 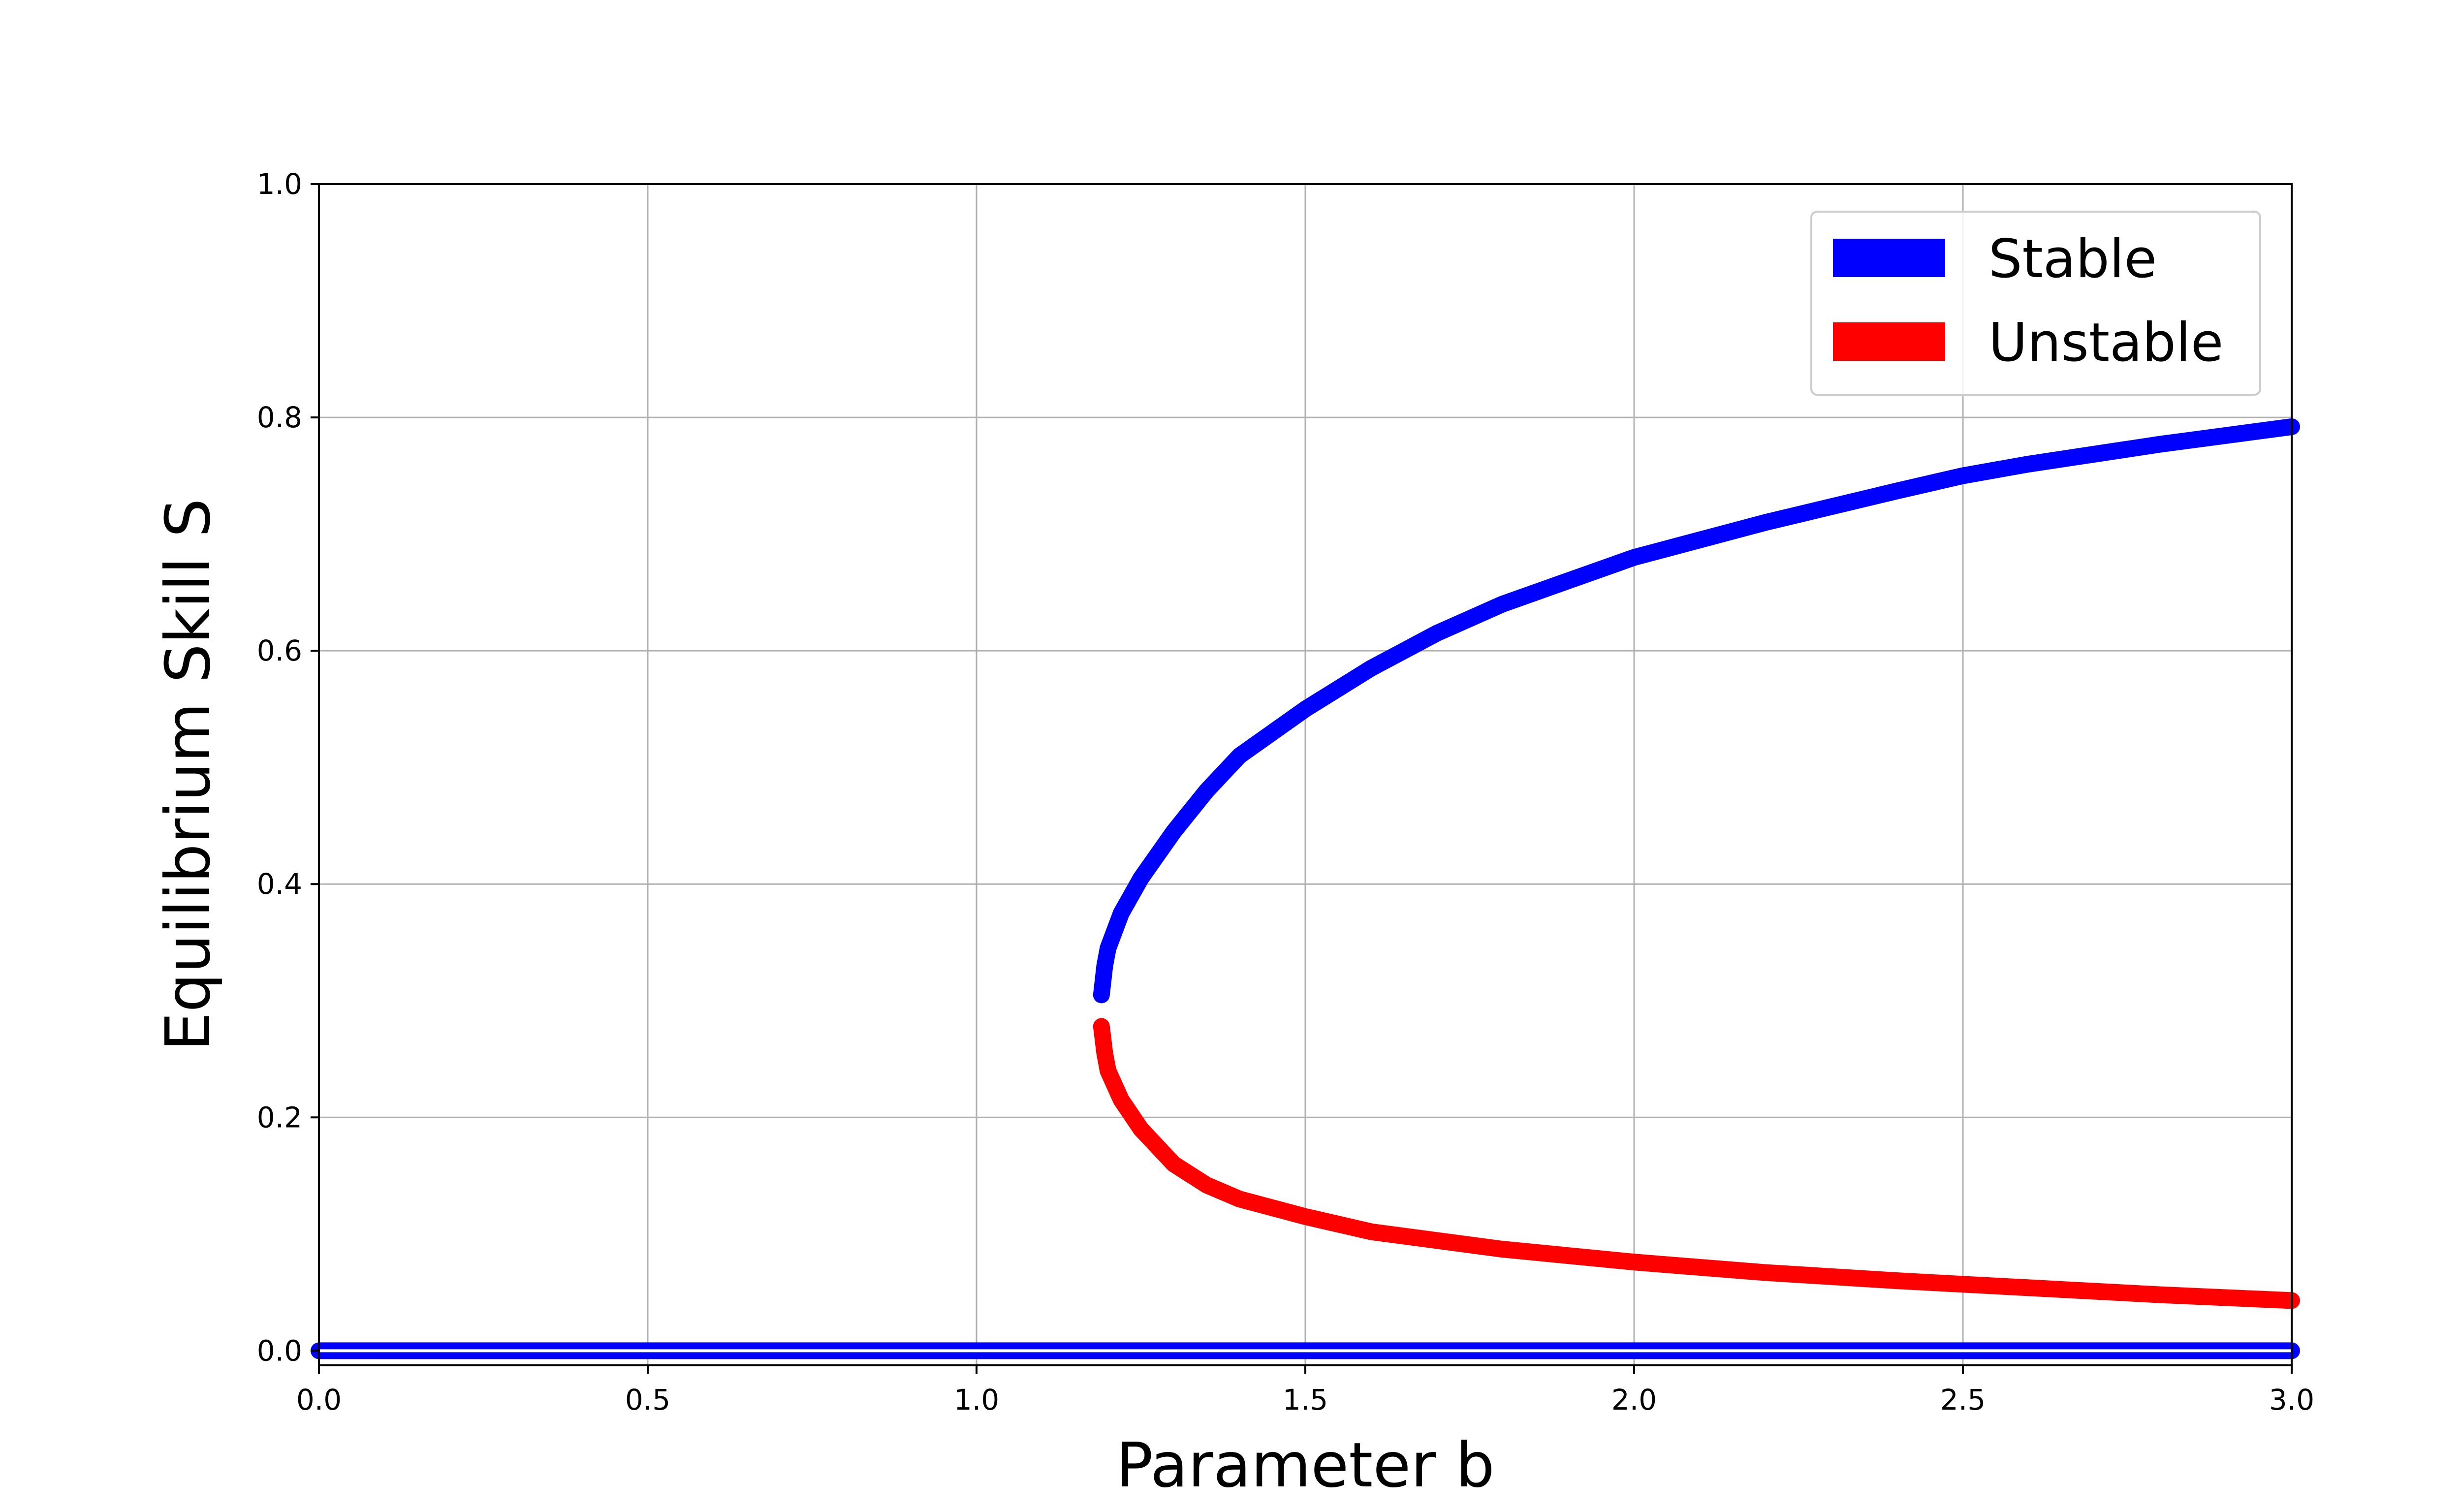 What do you see at coordinates (279, 650) in the screenshot?
I see `y-tick-label: 0.6` at bounding box center [279, 650].